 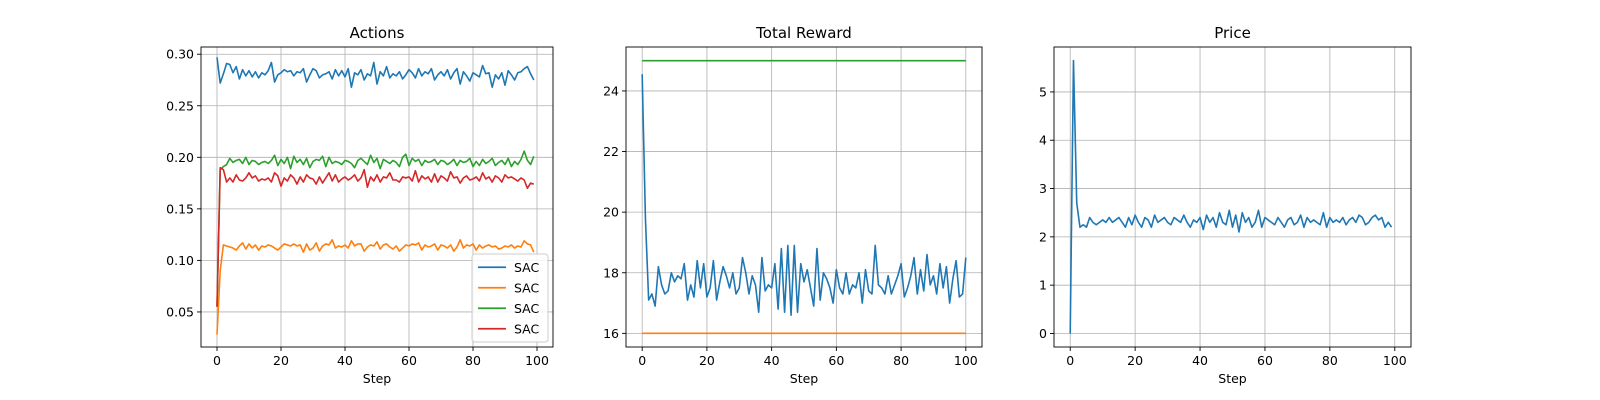 What do you see at coordinates (526, 328) in the screenshot?
I see `legend-label-4: SAC` at bounding box center [526, 328].